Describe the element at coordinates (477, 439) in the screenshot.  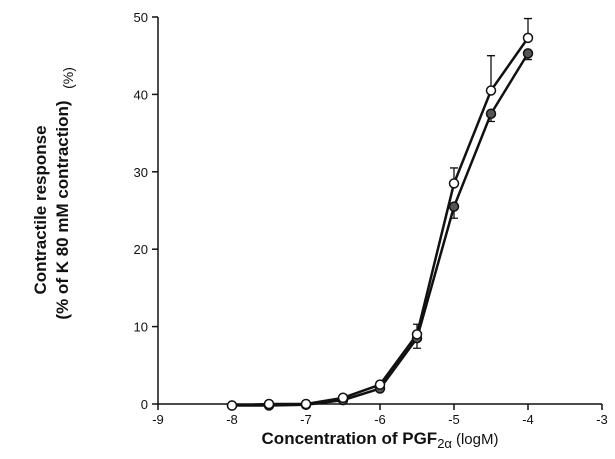
I see `x-unit: (logM)` at that location.